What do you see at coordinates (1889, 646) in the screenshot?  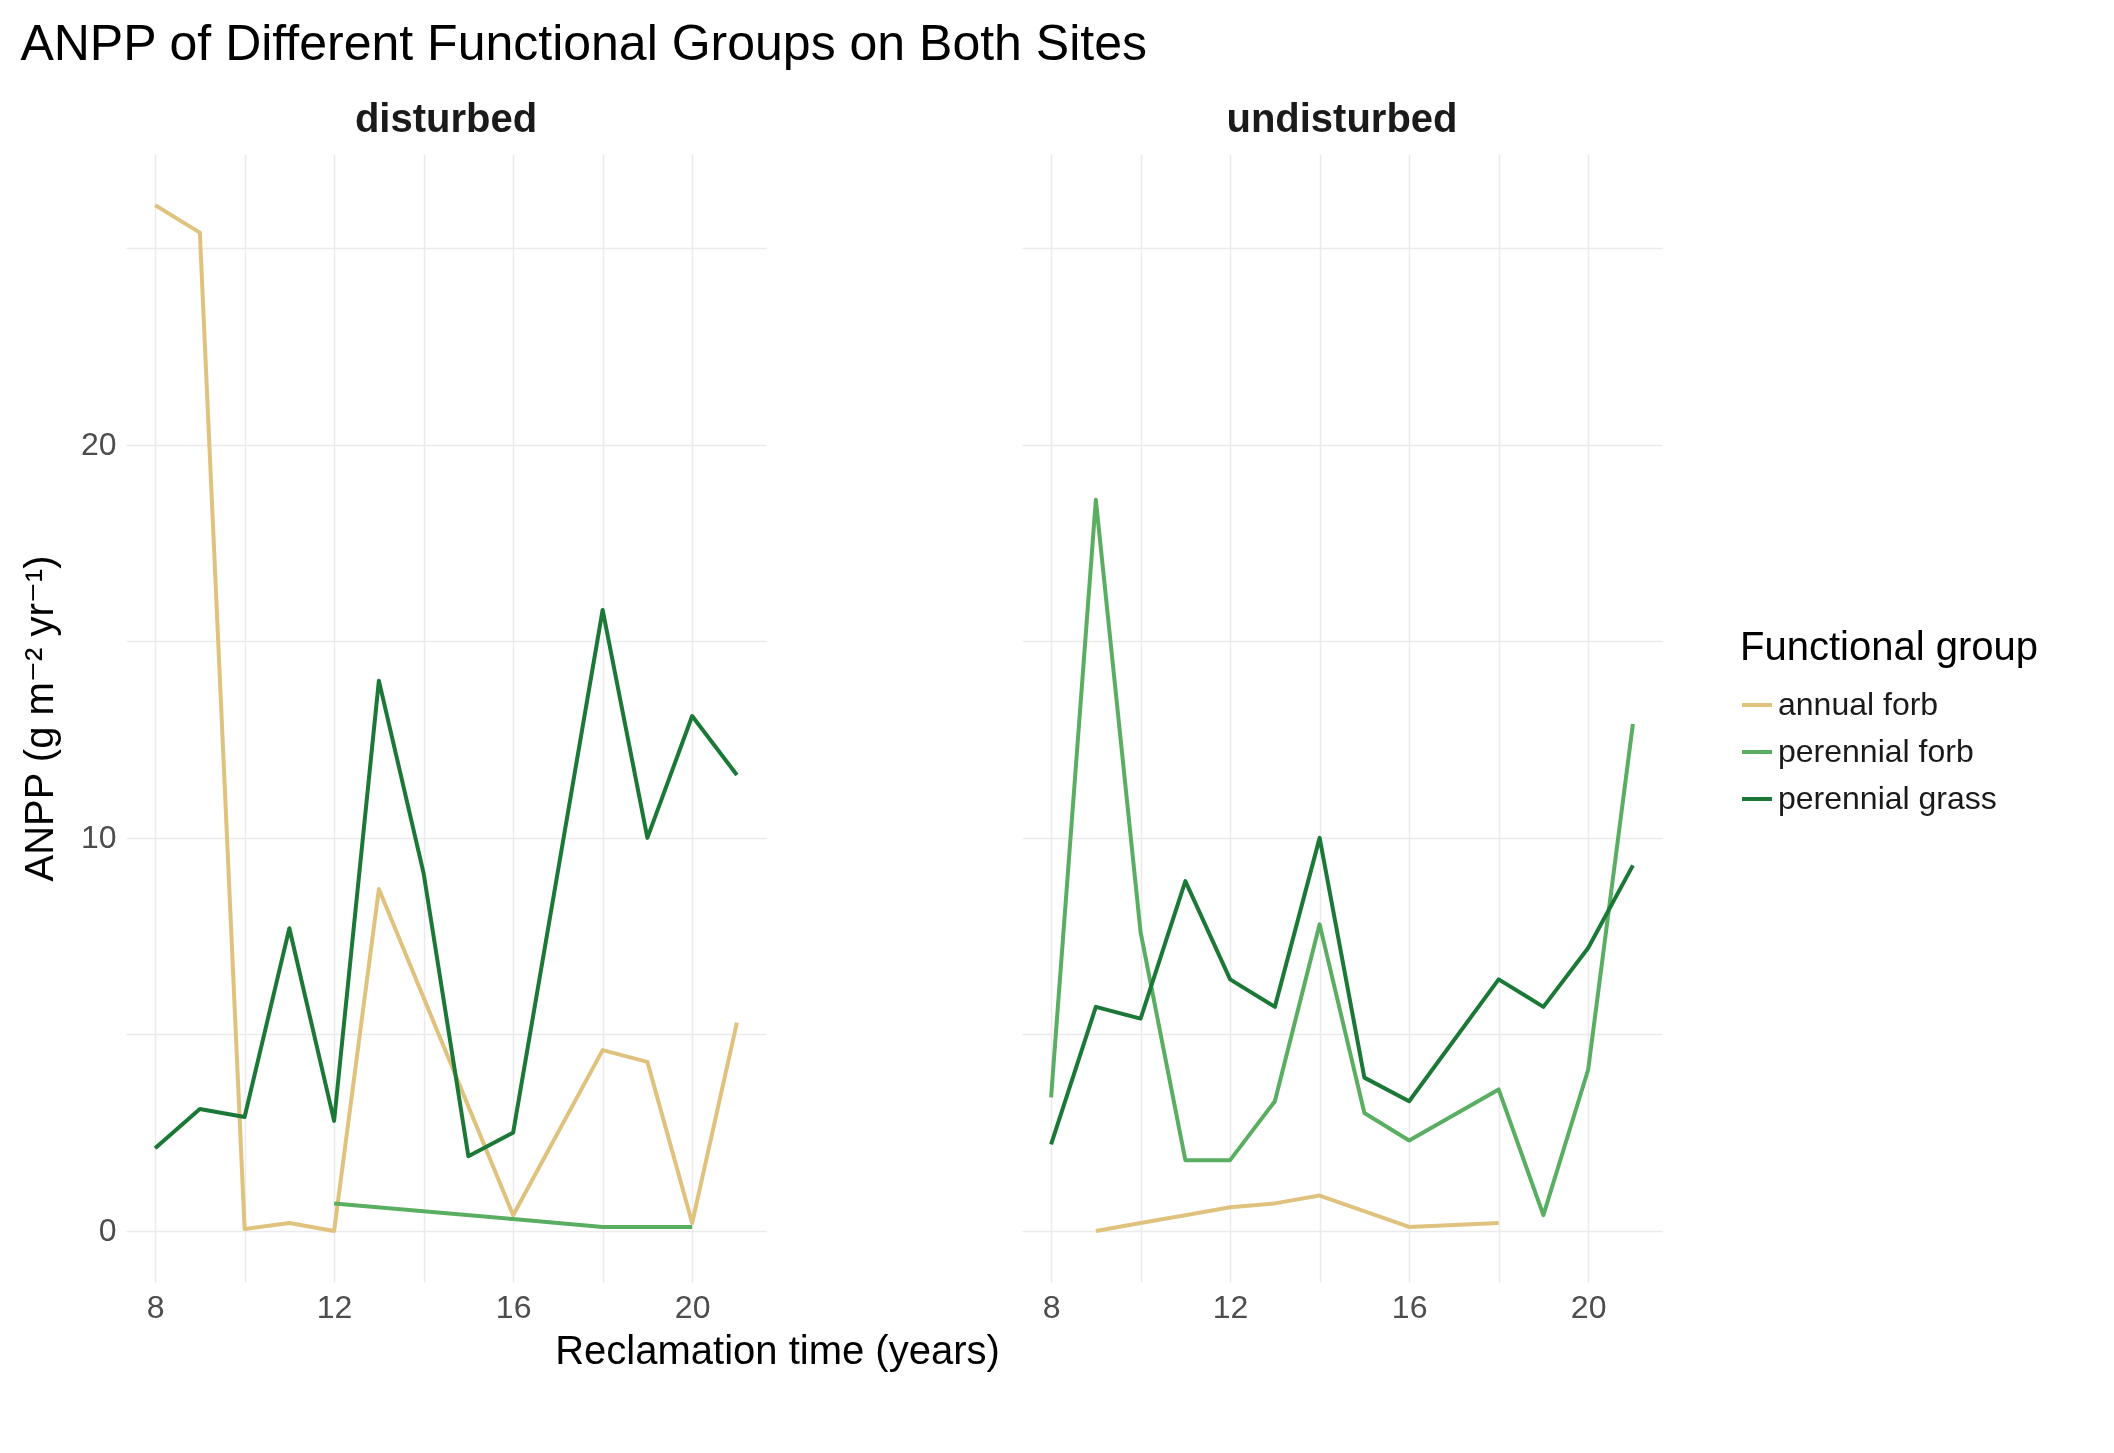 I see `legend-title: Functional group` at bounding box center [1889, 646].